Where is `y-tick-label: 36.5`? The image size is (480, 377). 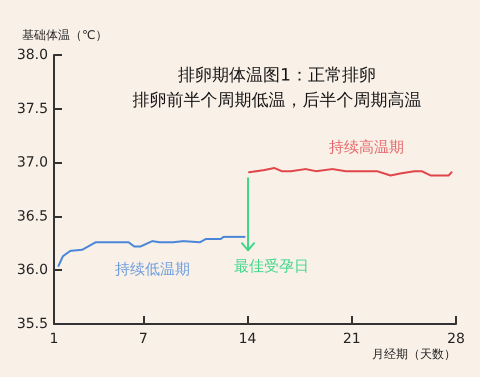 y-tick-label: 36.5 is located at coordinates (32, 216).